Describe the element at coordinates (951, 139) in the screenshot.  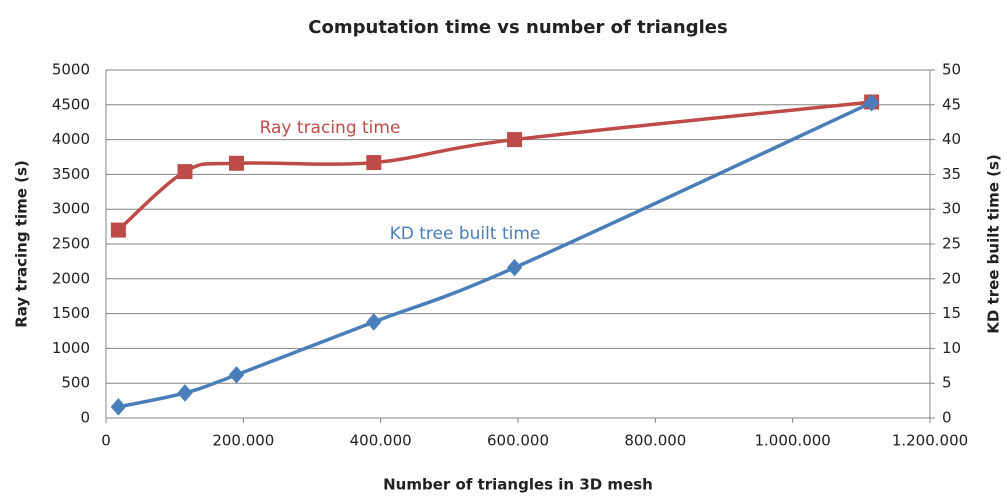
I see `y2-tick-label: 40` at that location.